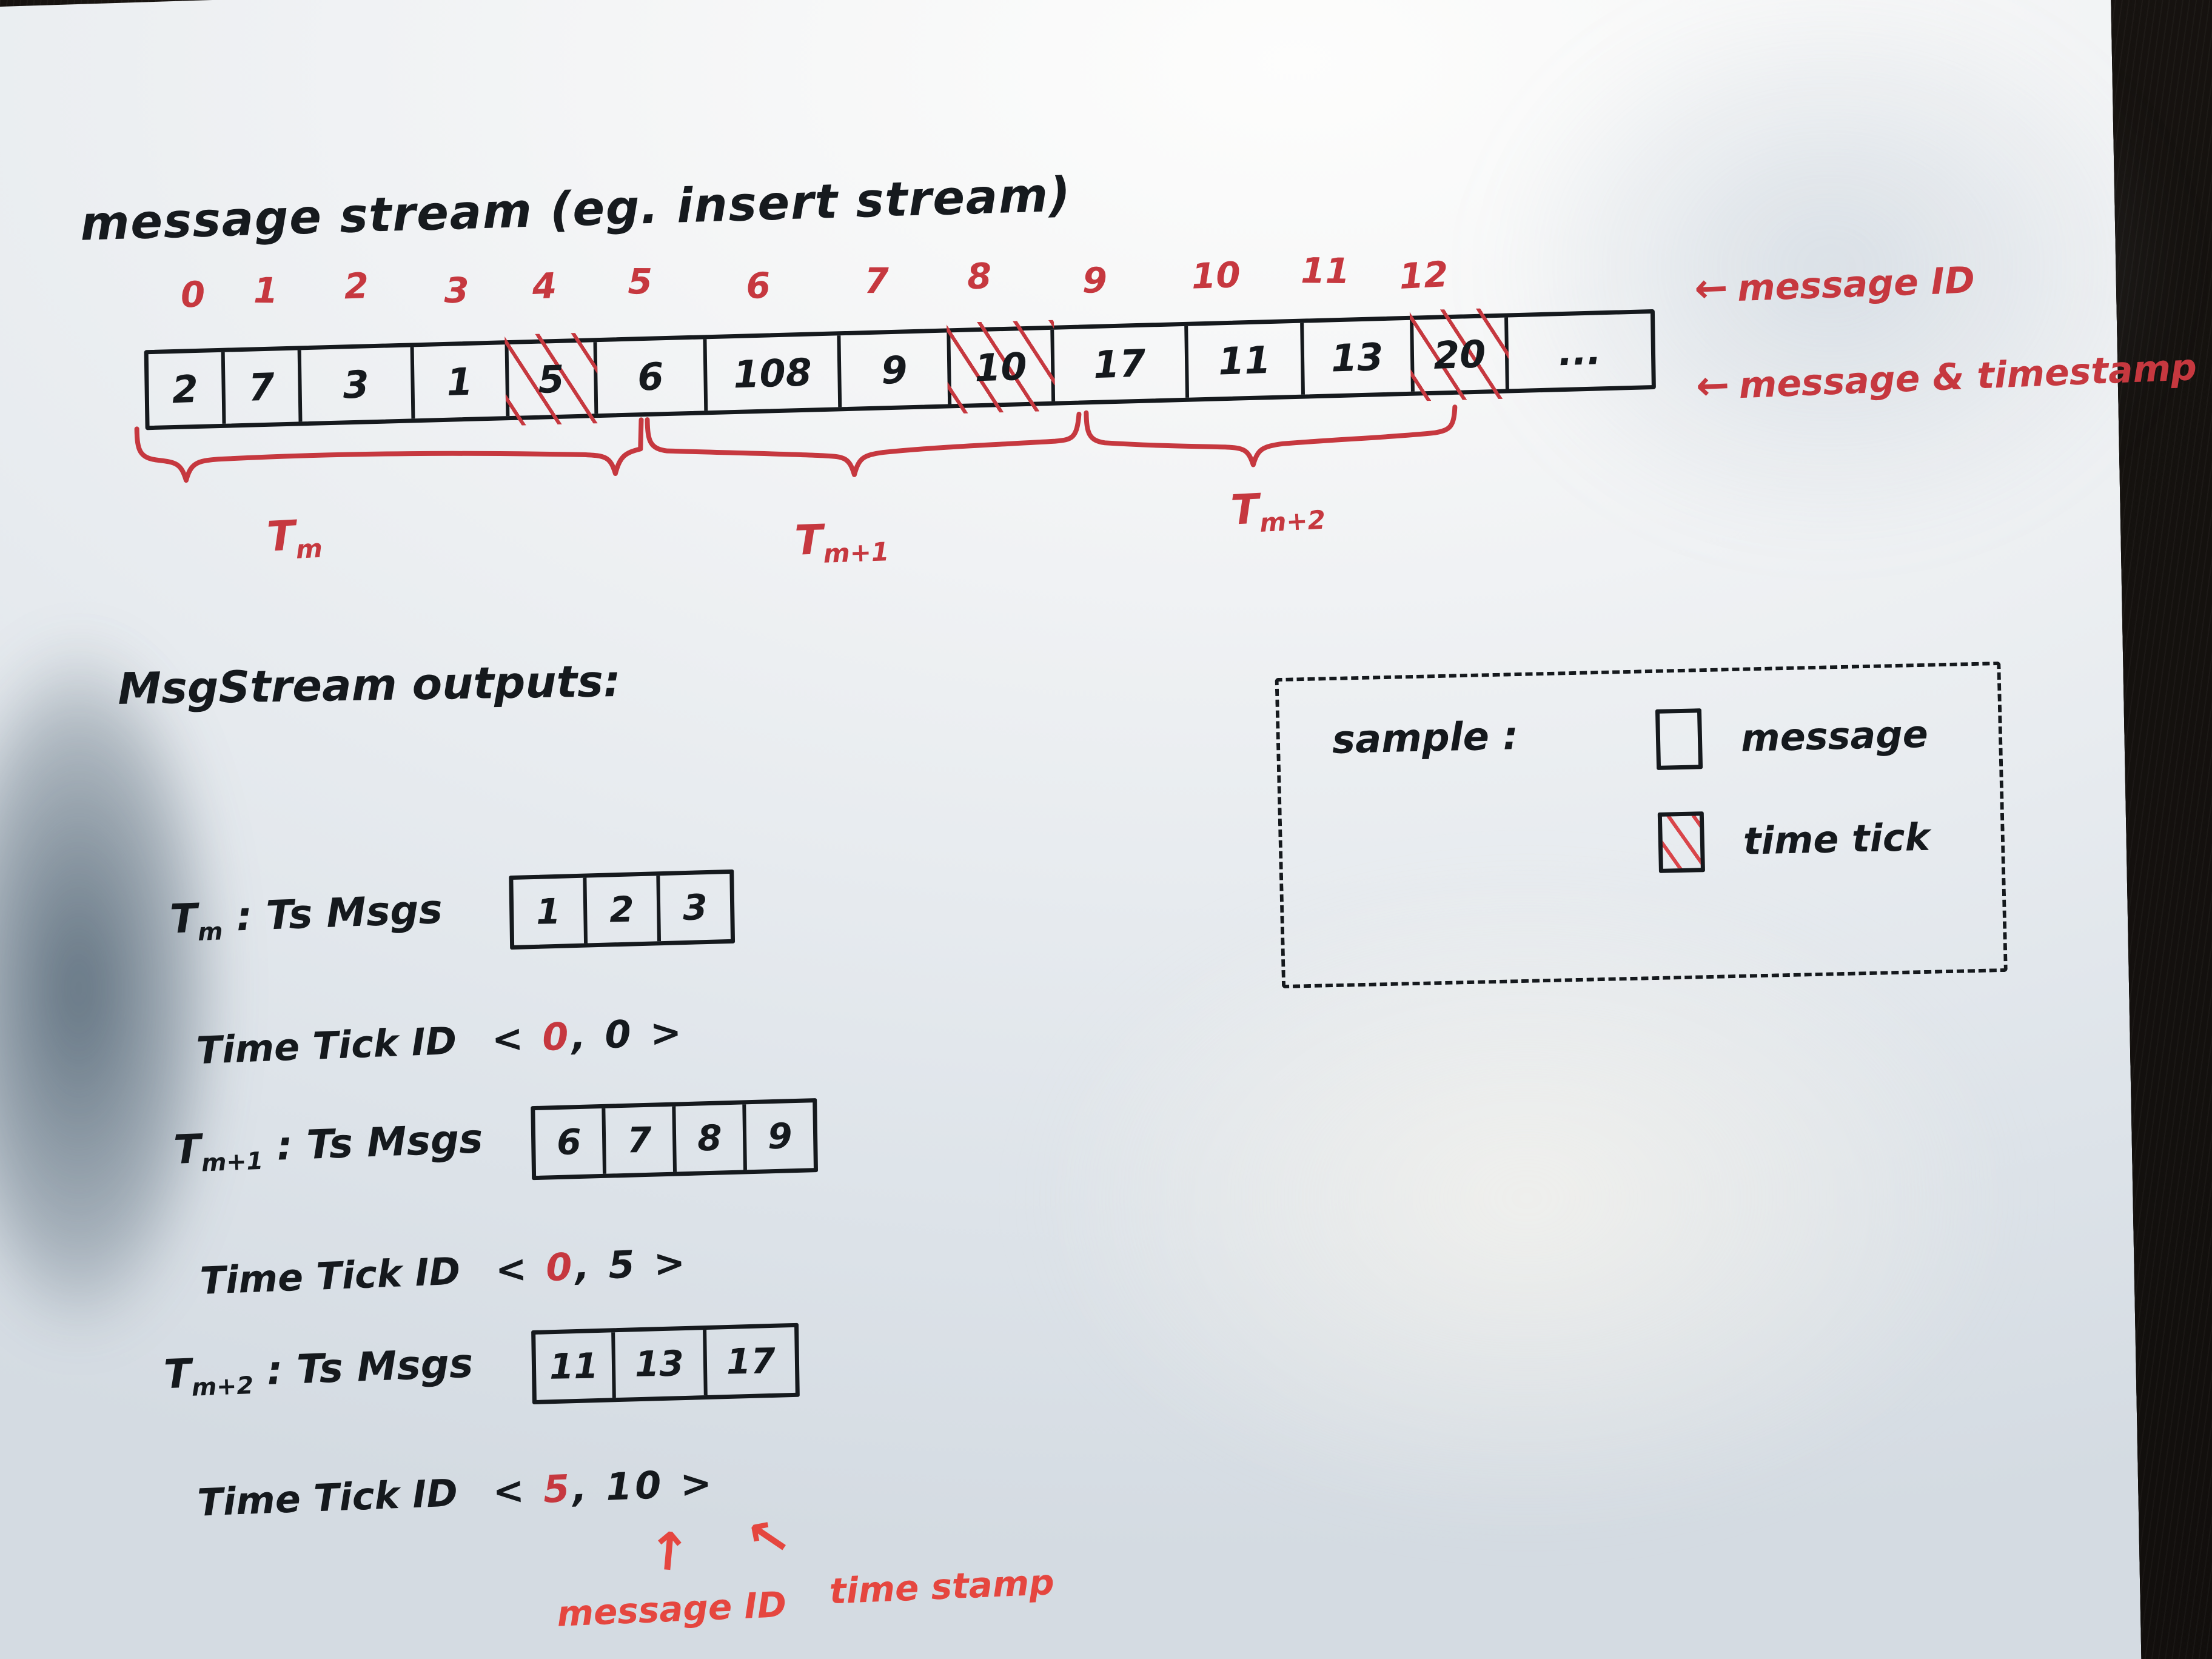  I want to click on legend-rows: message time tick, so click(1638, 769).